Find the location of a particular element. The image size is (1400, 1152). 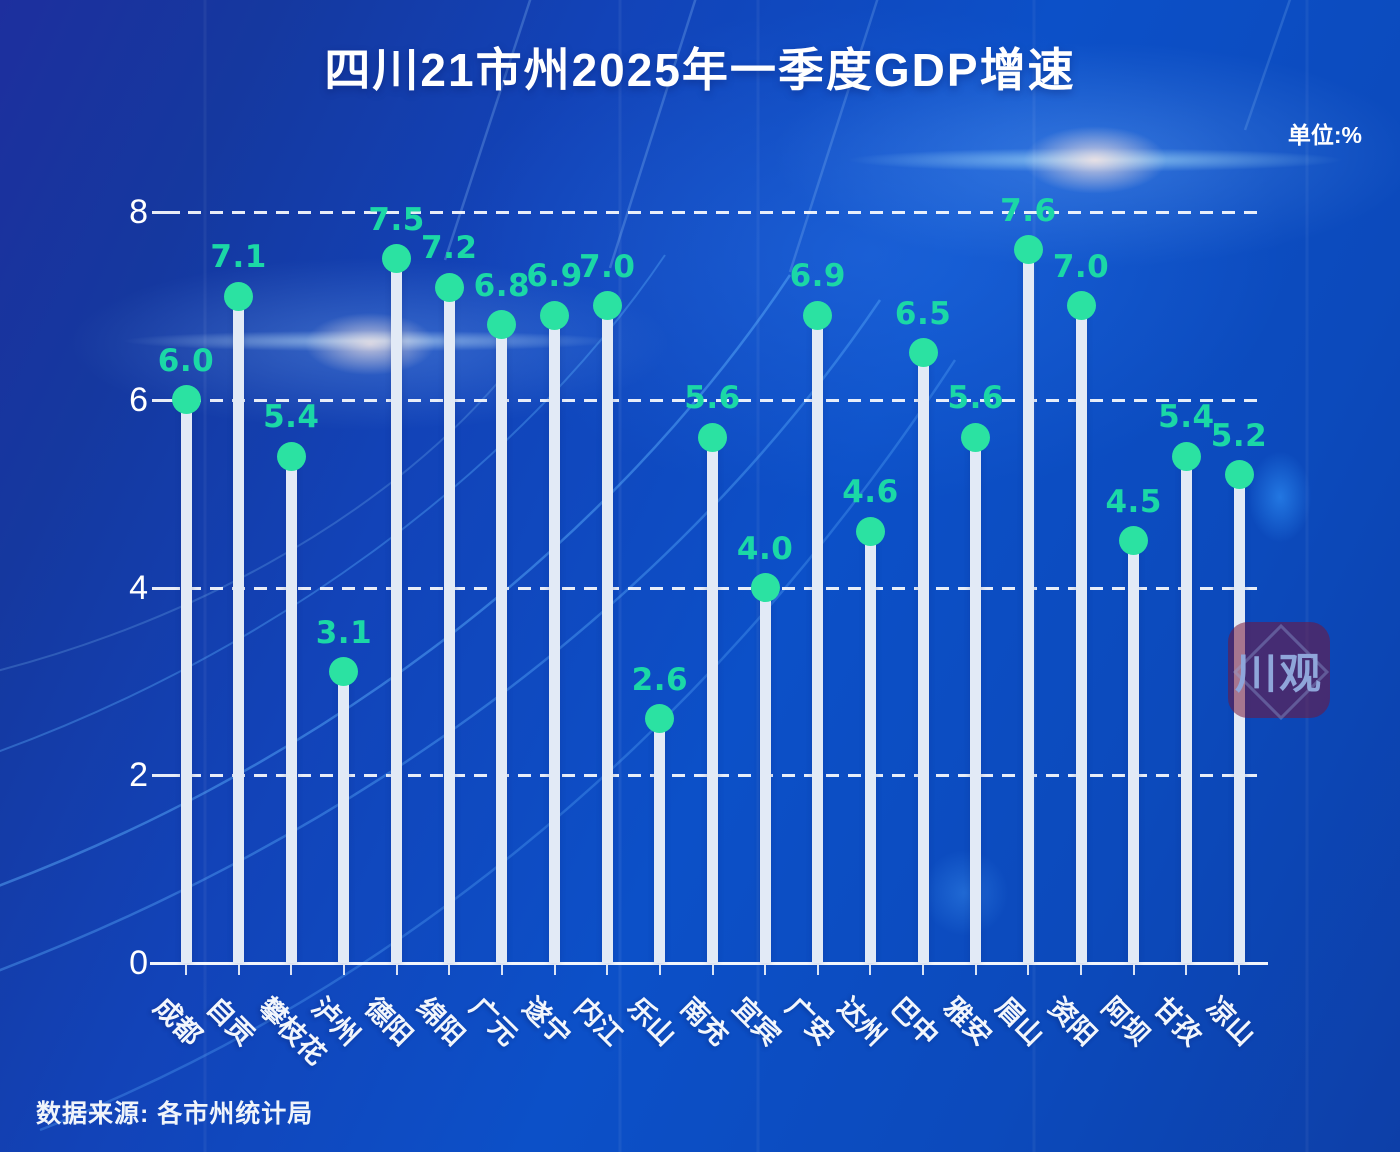

y-axis-tick-label: 6 is located at coordinates (138, 399).